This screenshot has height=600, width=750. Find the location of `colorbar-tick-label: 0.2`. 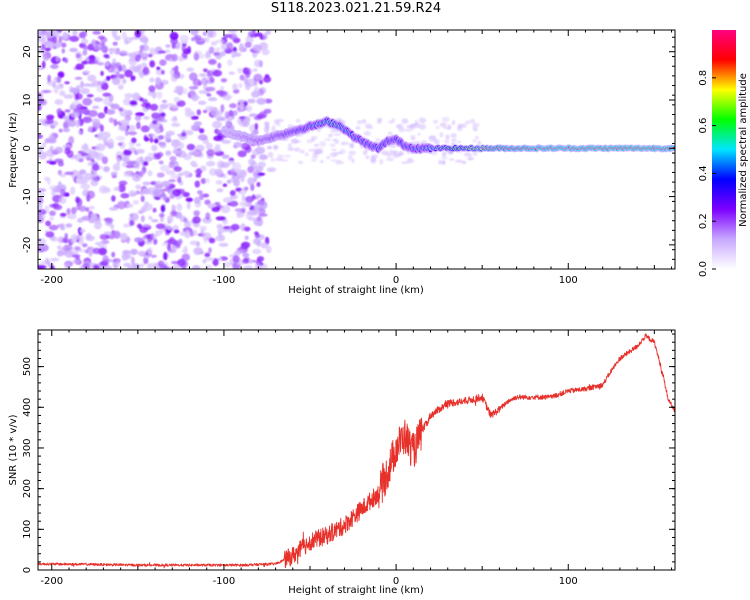

colorbar-tick-label: 0.2 is located at coordinates (703, 221).